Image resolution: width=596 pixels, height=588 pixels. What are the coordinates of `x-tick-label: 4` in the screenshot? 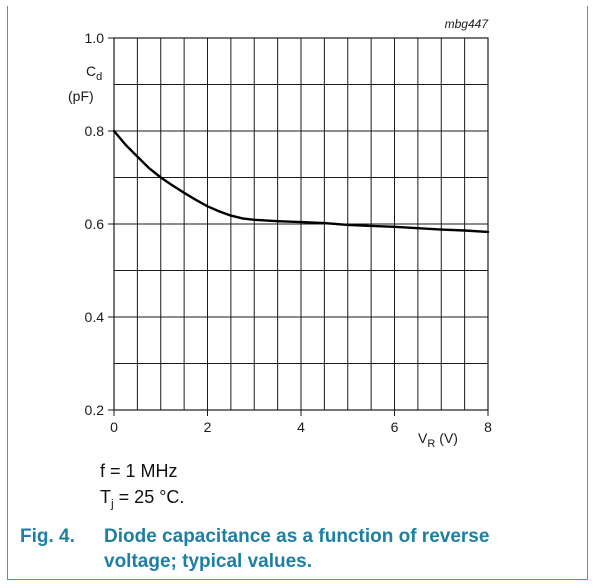 It's located at (301, 427).